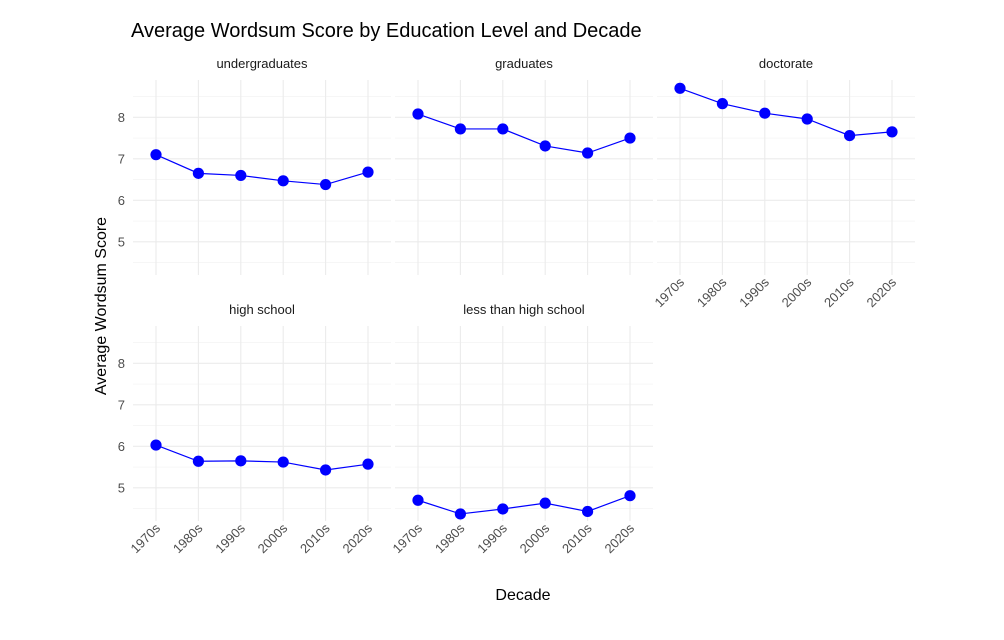 This screenshot has width=1004, height=640. I want to click on facet-panel: graduates, so click(524, 165).